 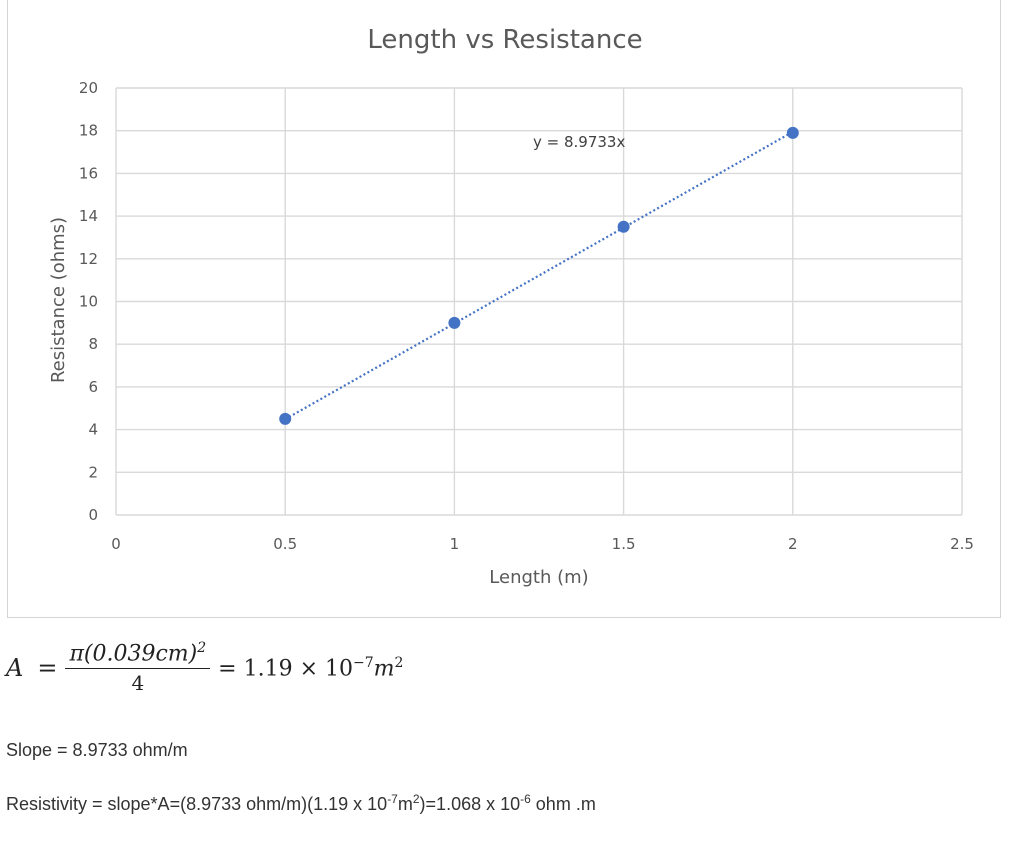 I want to click on y-tick-label: 0, so click(x=93, y=515).